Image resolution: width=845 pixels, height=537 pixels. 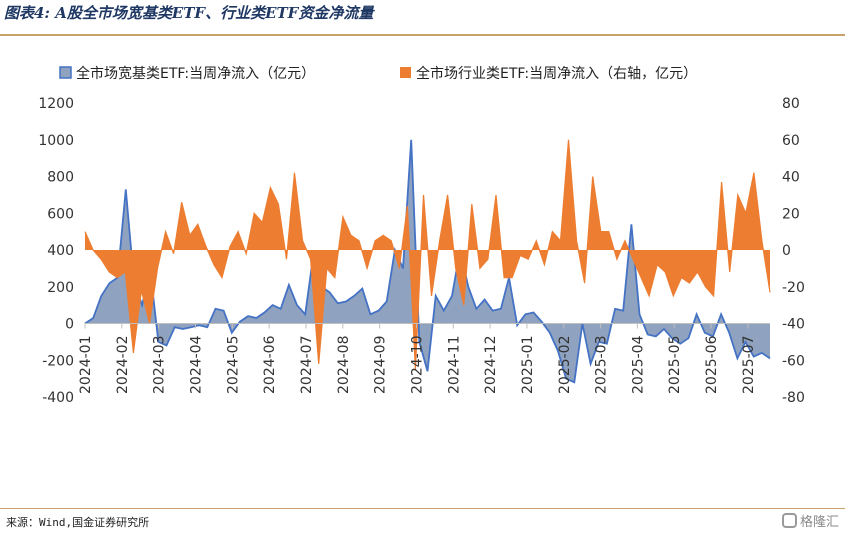 I want to click on y-right-tick-label: -40, so click(x=793, y=325).